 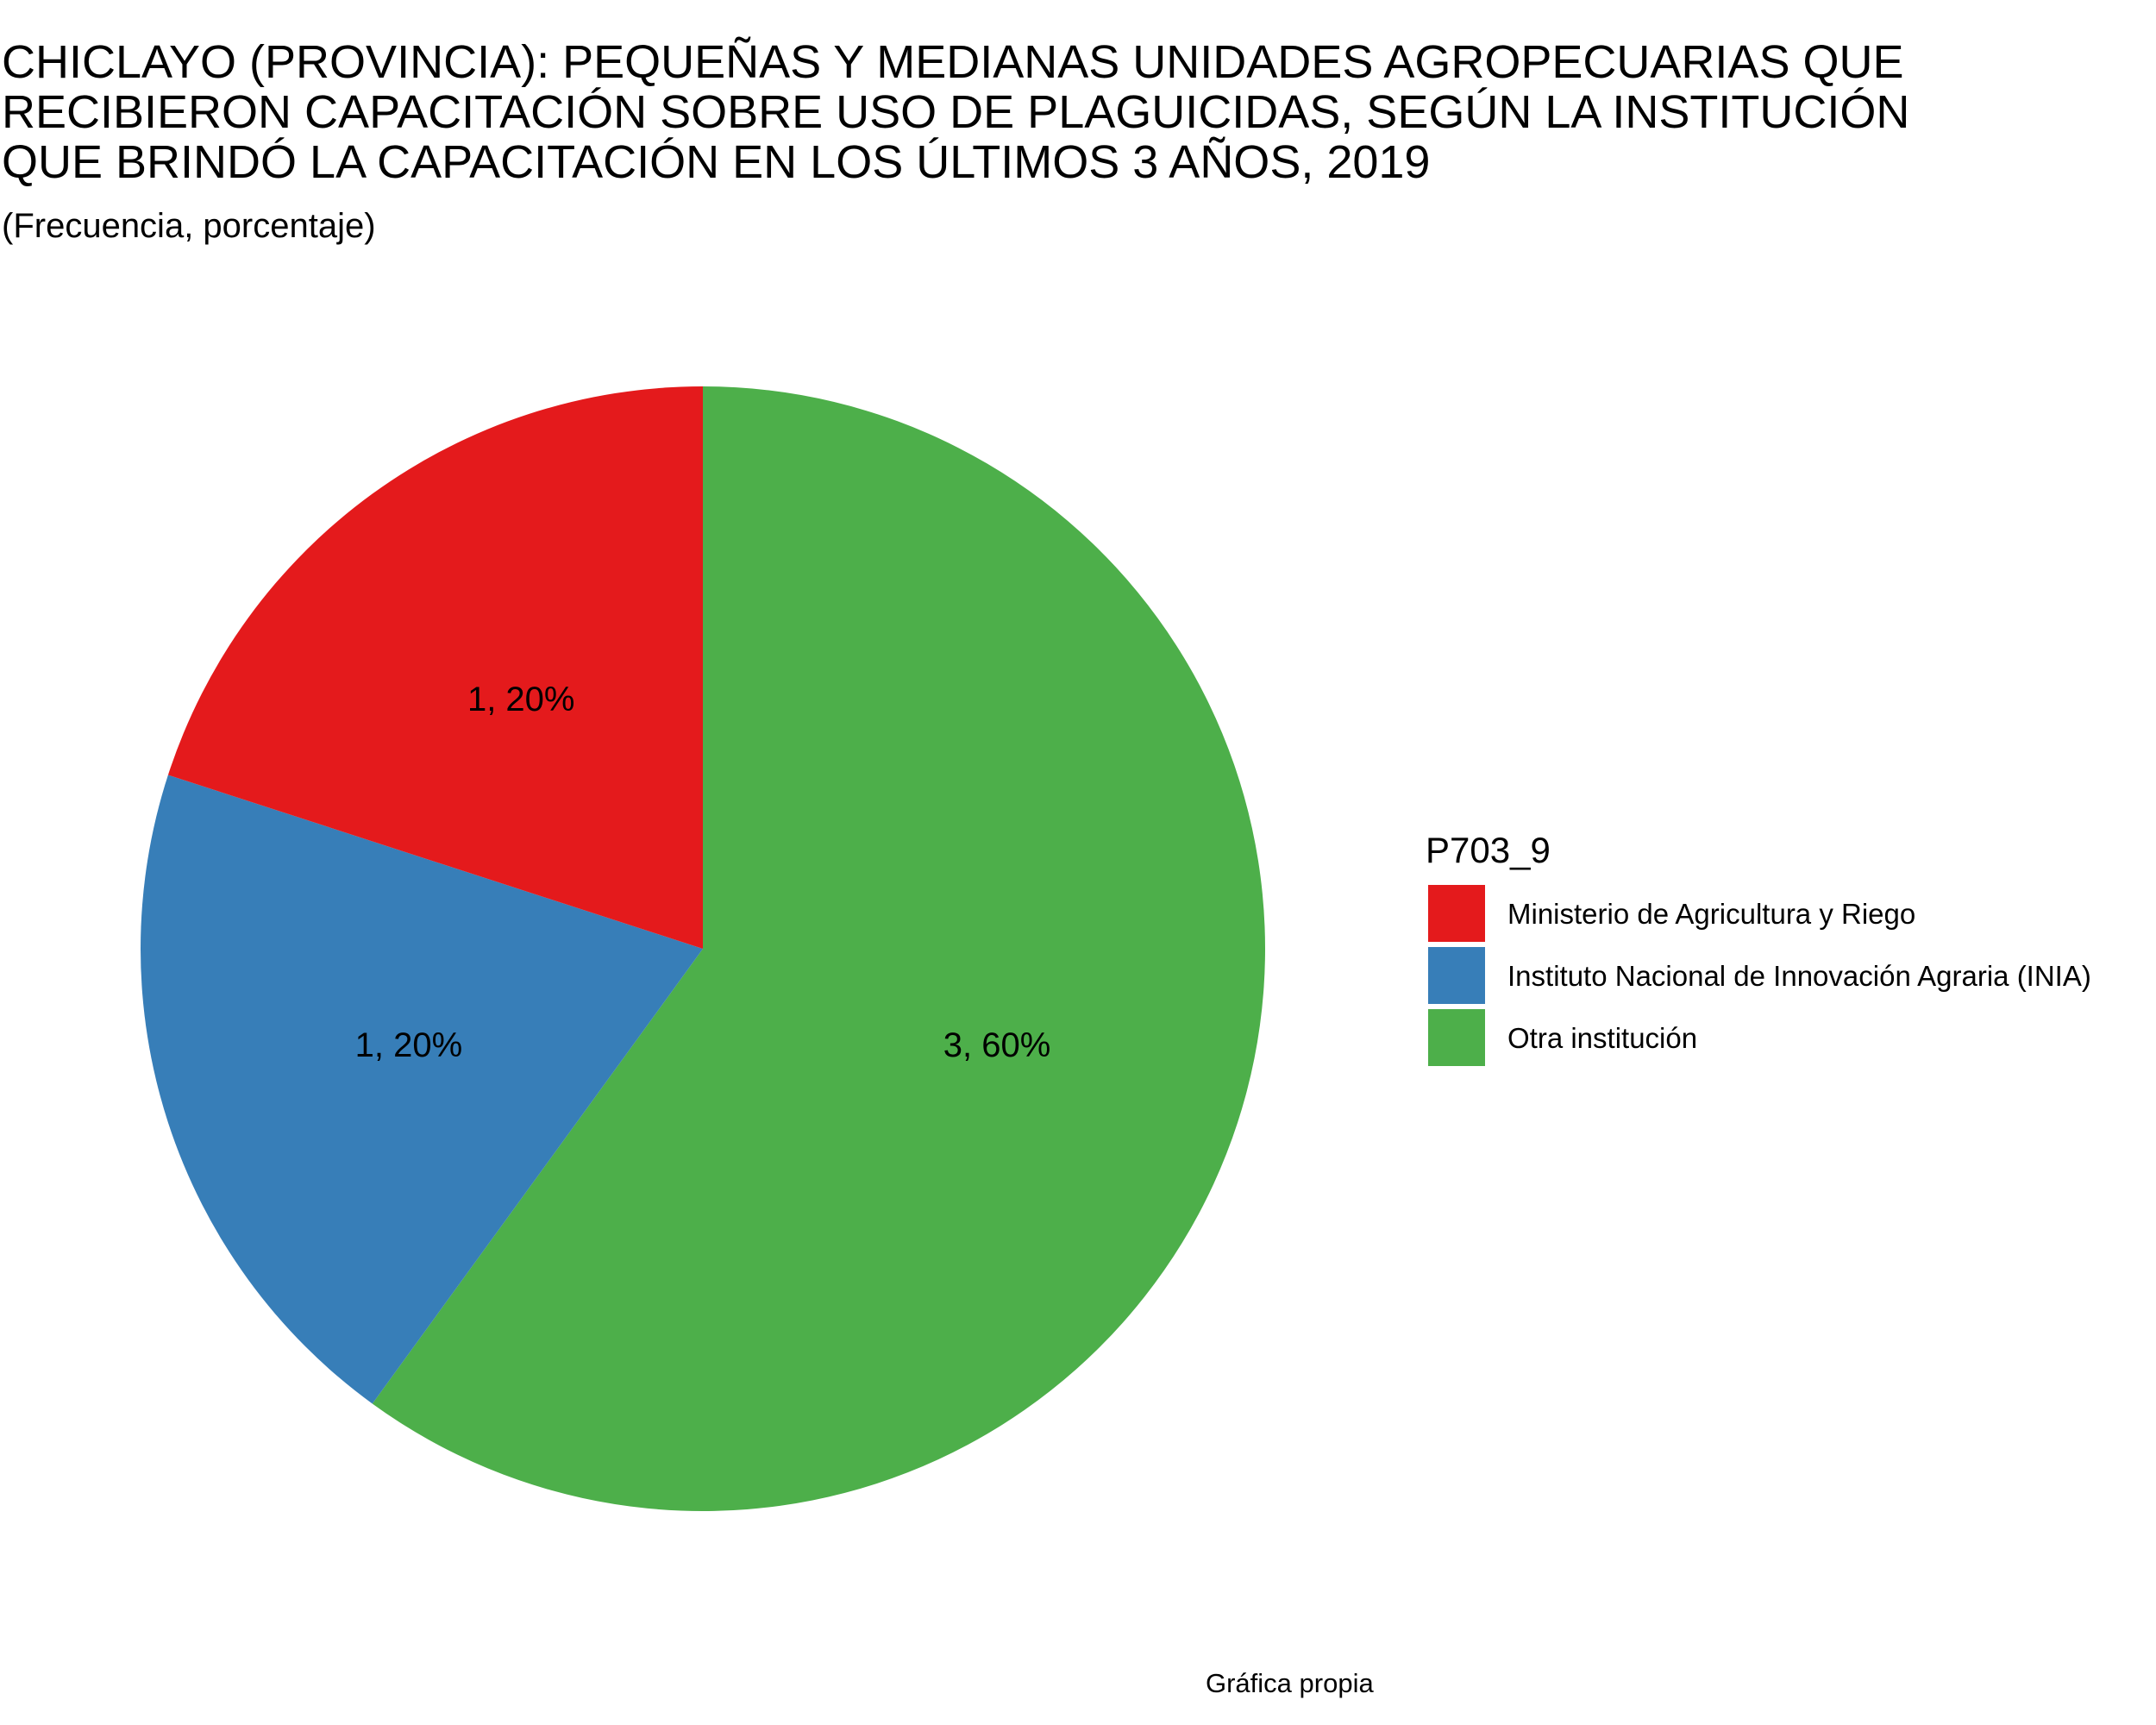 What do you see at coordinates (1488, 850) in the screenshot?
I see `legend-title: P703_9` at bounding box center [1488, 850].